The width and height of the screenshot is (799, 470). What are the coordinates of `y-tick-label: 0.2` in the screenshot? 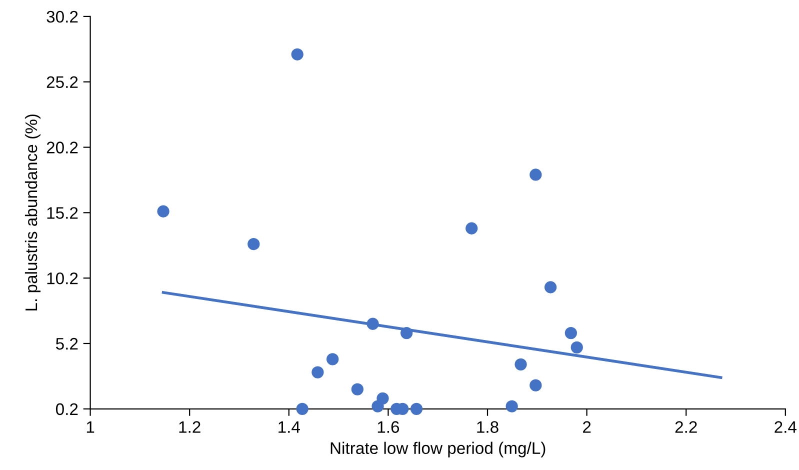 It's located at (67, 409).